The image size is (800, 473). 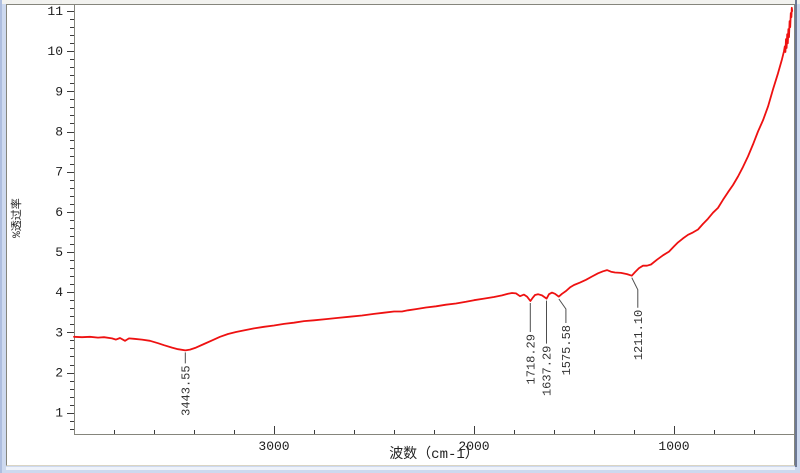 What do you see at coordinates (59, 172) in the screenshot?
I see `y-tick-label: 7` at bounding box center [59, 172].